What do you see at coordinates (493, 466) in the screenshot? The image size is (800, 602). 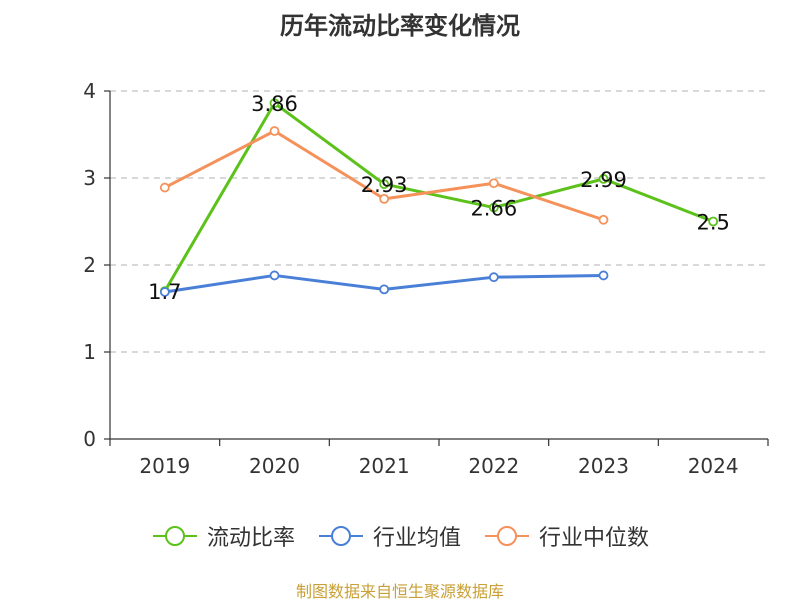 I see `x-tick-label: 2022` at bounding box center [493, 466].